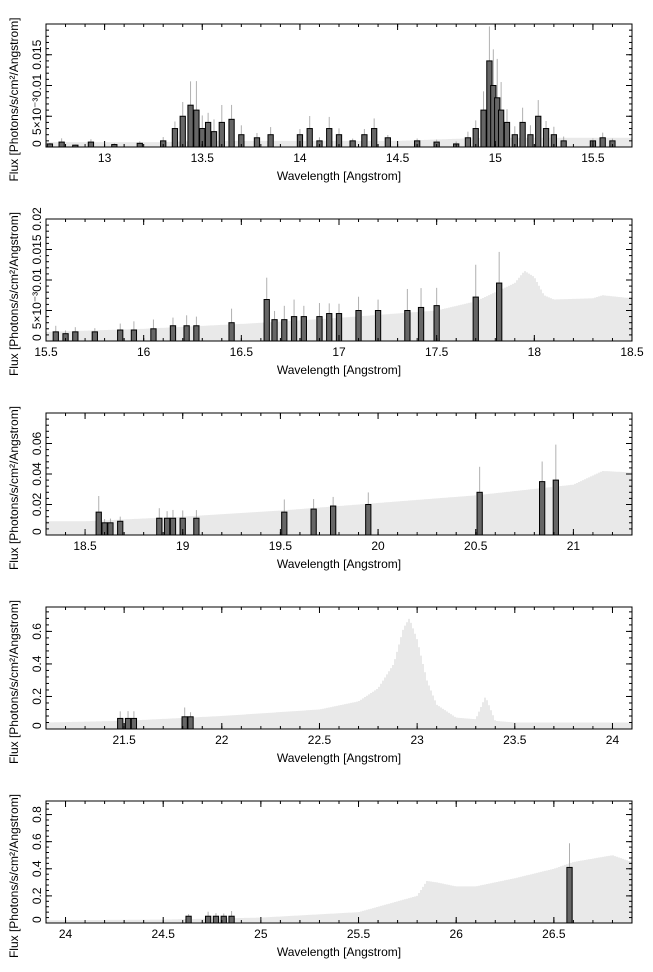  Describe the element at coordinates (476, 546) in the screenshot. I see `x-tick-label: 20.5` at that location.